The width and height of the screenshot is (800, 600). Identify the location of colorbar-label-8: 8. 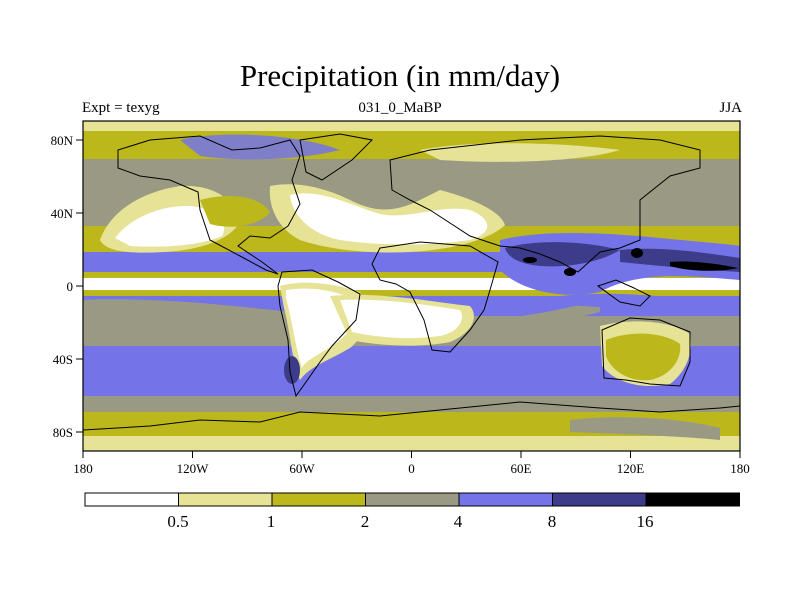
(552, 521).